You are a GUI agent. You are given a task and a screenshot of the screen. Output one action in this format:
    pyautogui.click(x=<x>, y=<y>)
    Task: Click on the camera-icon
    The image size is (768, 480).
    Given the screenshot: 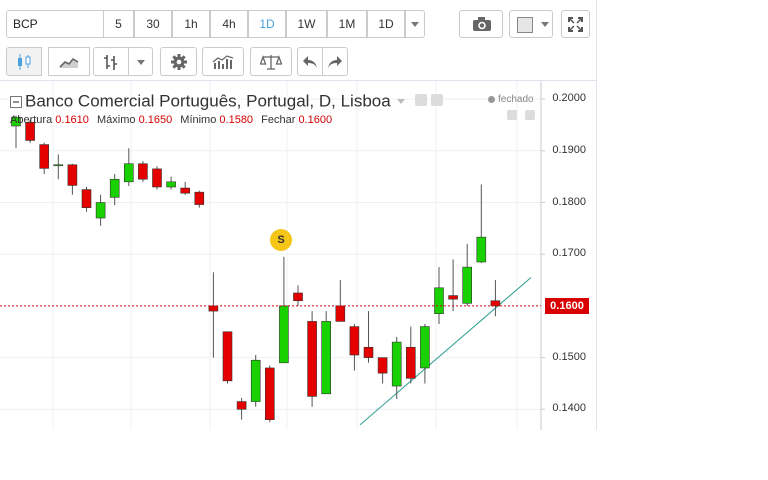 What is the action you would take?
    pyautogui.click(x=482, y=24)
    